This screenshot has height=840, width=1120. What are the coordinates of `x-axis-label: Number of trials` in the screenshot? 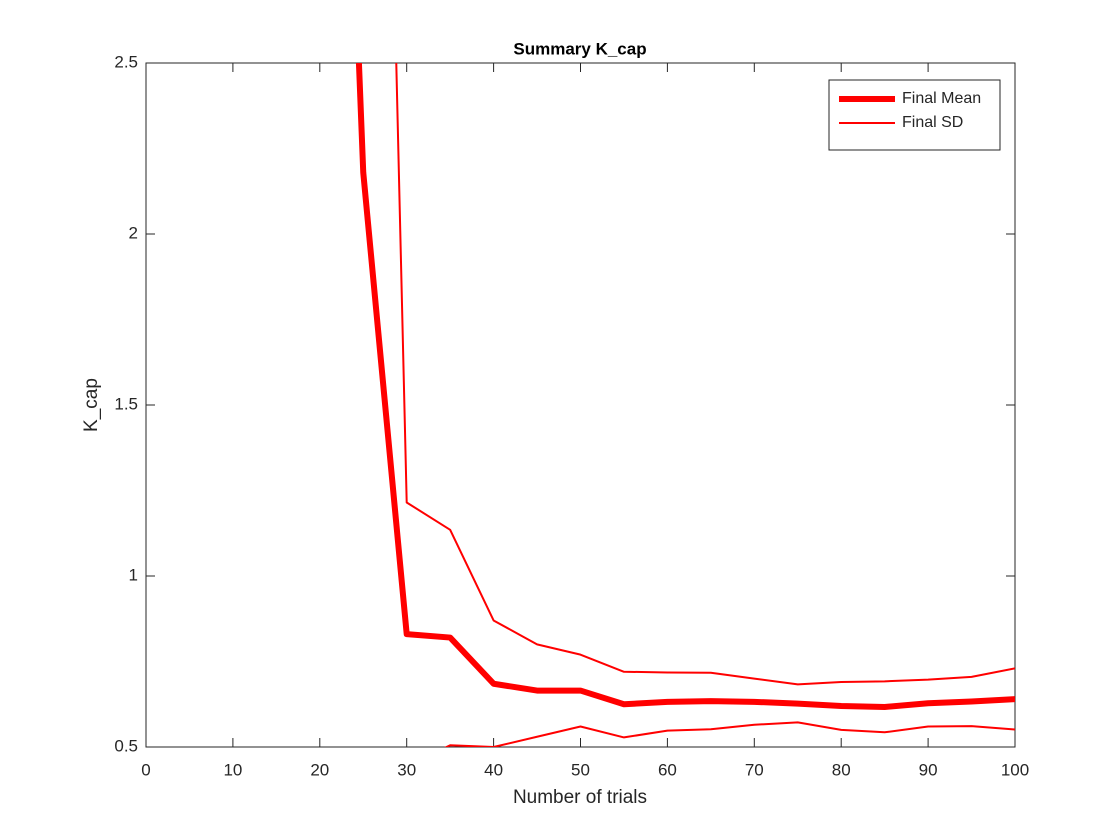 It's located at (580, 797).